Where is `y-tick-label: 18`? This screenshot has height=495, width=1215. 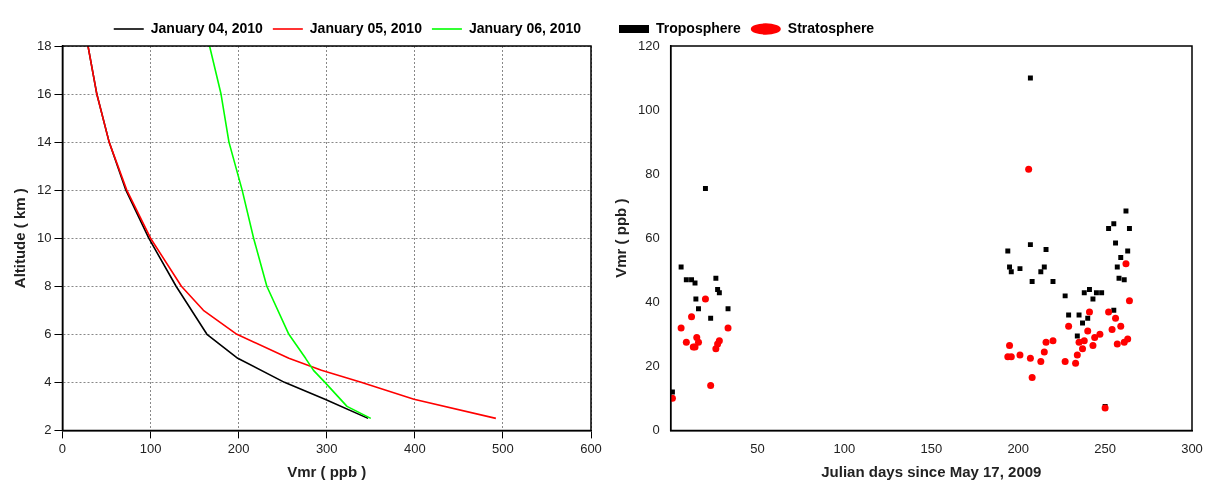 y-tick-label: 18 is located at coordinates (44, 45).